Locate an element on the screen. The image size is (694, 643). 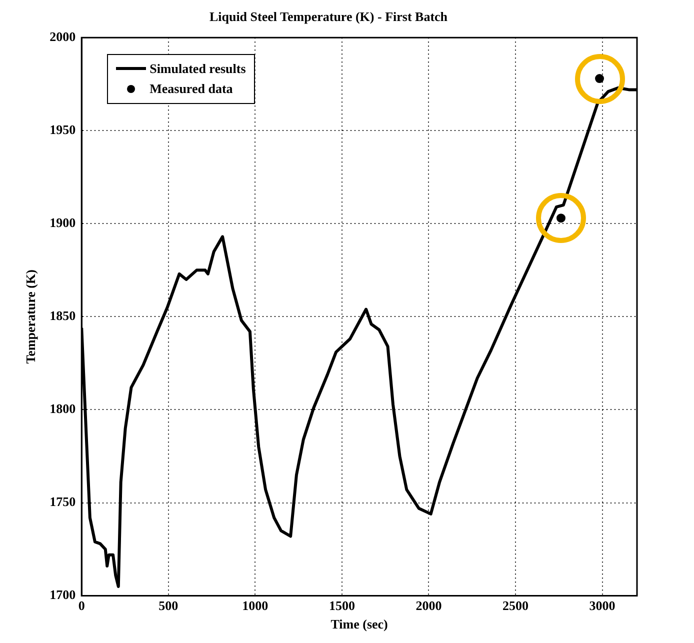
x-tick-label: 2500 is located at coordinates (515, 605).